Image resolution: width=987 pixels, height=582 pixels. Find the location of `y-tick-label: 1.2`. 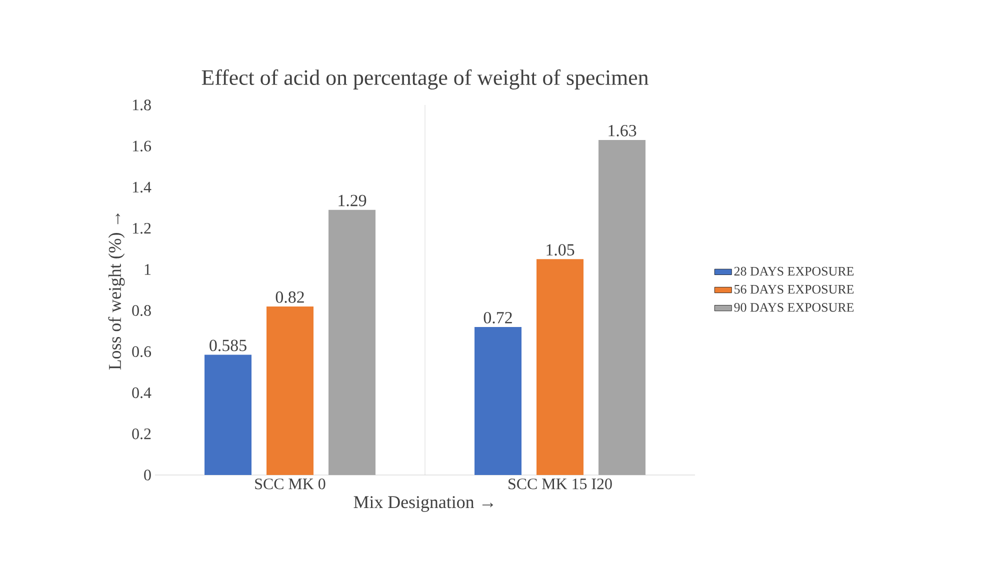

y-tick-label: 1.2 is located at coordinates (141, 228).